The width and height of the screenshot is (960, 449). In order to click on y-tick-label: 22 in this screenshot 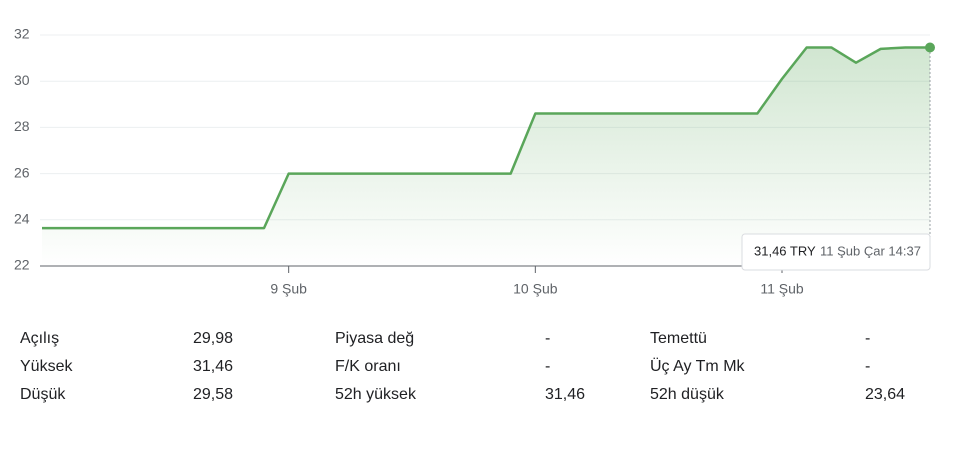, I will do `click(22, 265)`.